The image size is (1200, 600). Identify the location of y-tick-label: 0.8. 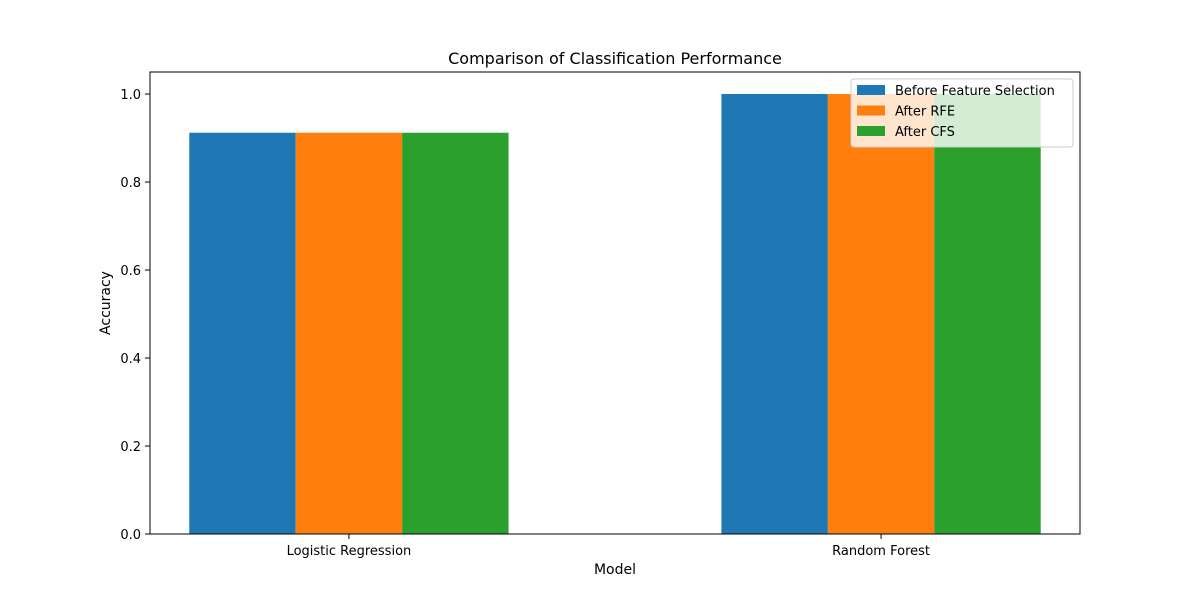
(130, 183).